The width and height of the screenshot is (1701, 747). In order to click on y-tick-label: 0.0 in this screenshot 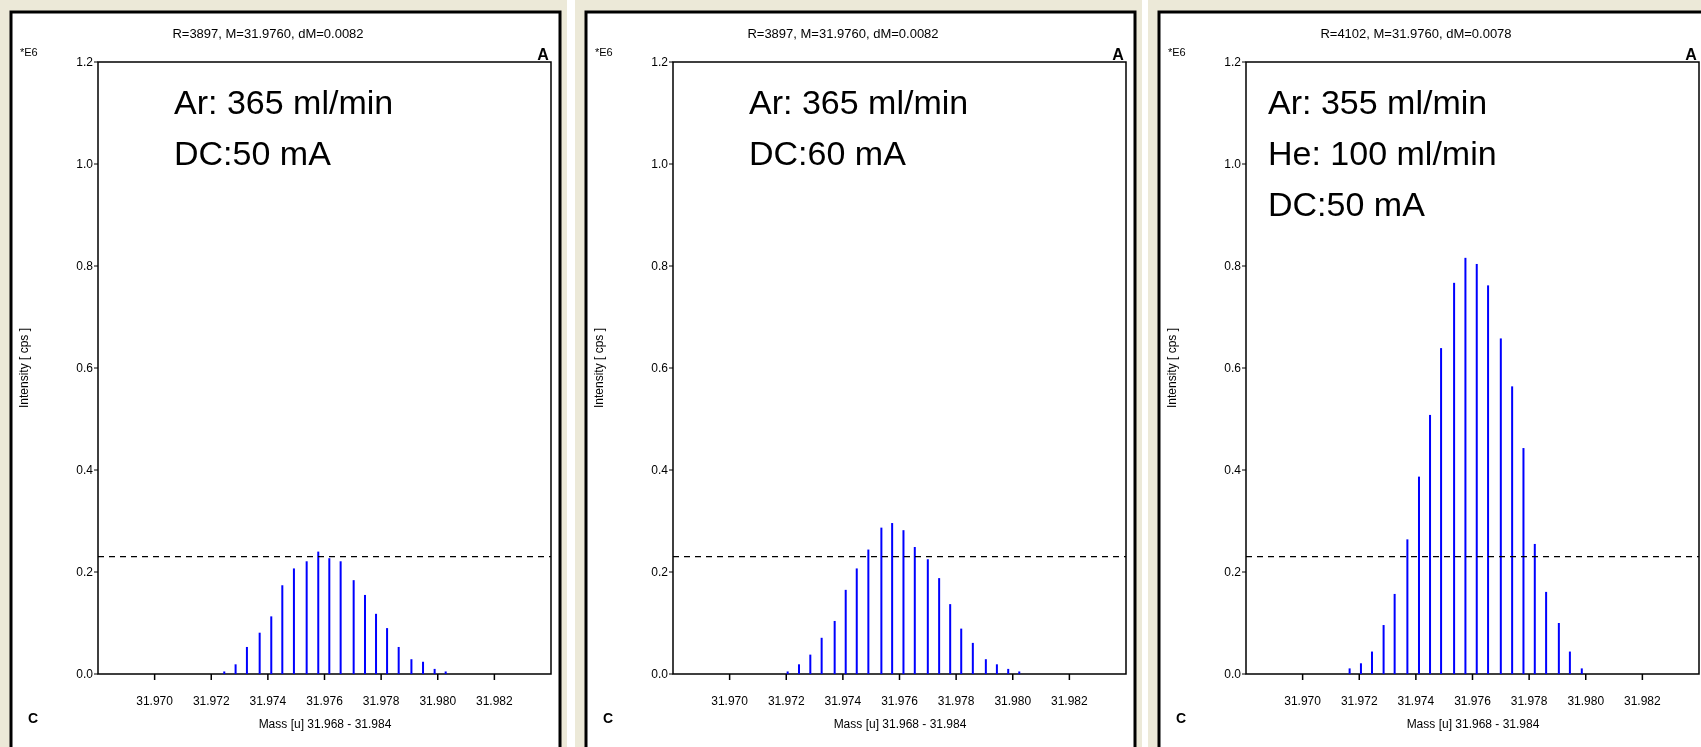, I will do `click(660, 674)`.